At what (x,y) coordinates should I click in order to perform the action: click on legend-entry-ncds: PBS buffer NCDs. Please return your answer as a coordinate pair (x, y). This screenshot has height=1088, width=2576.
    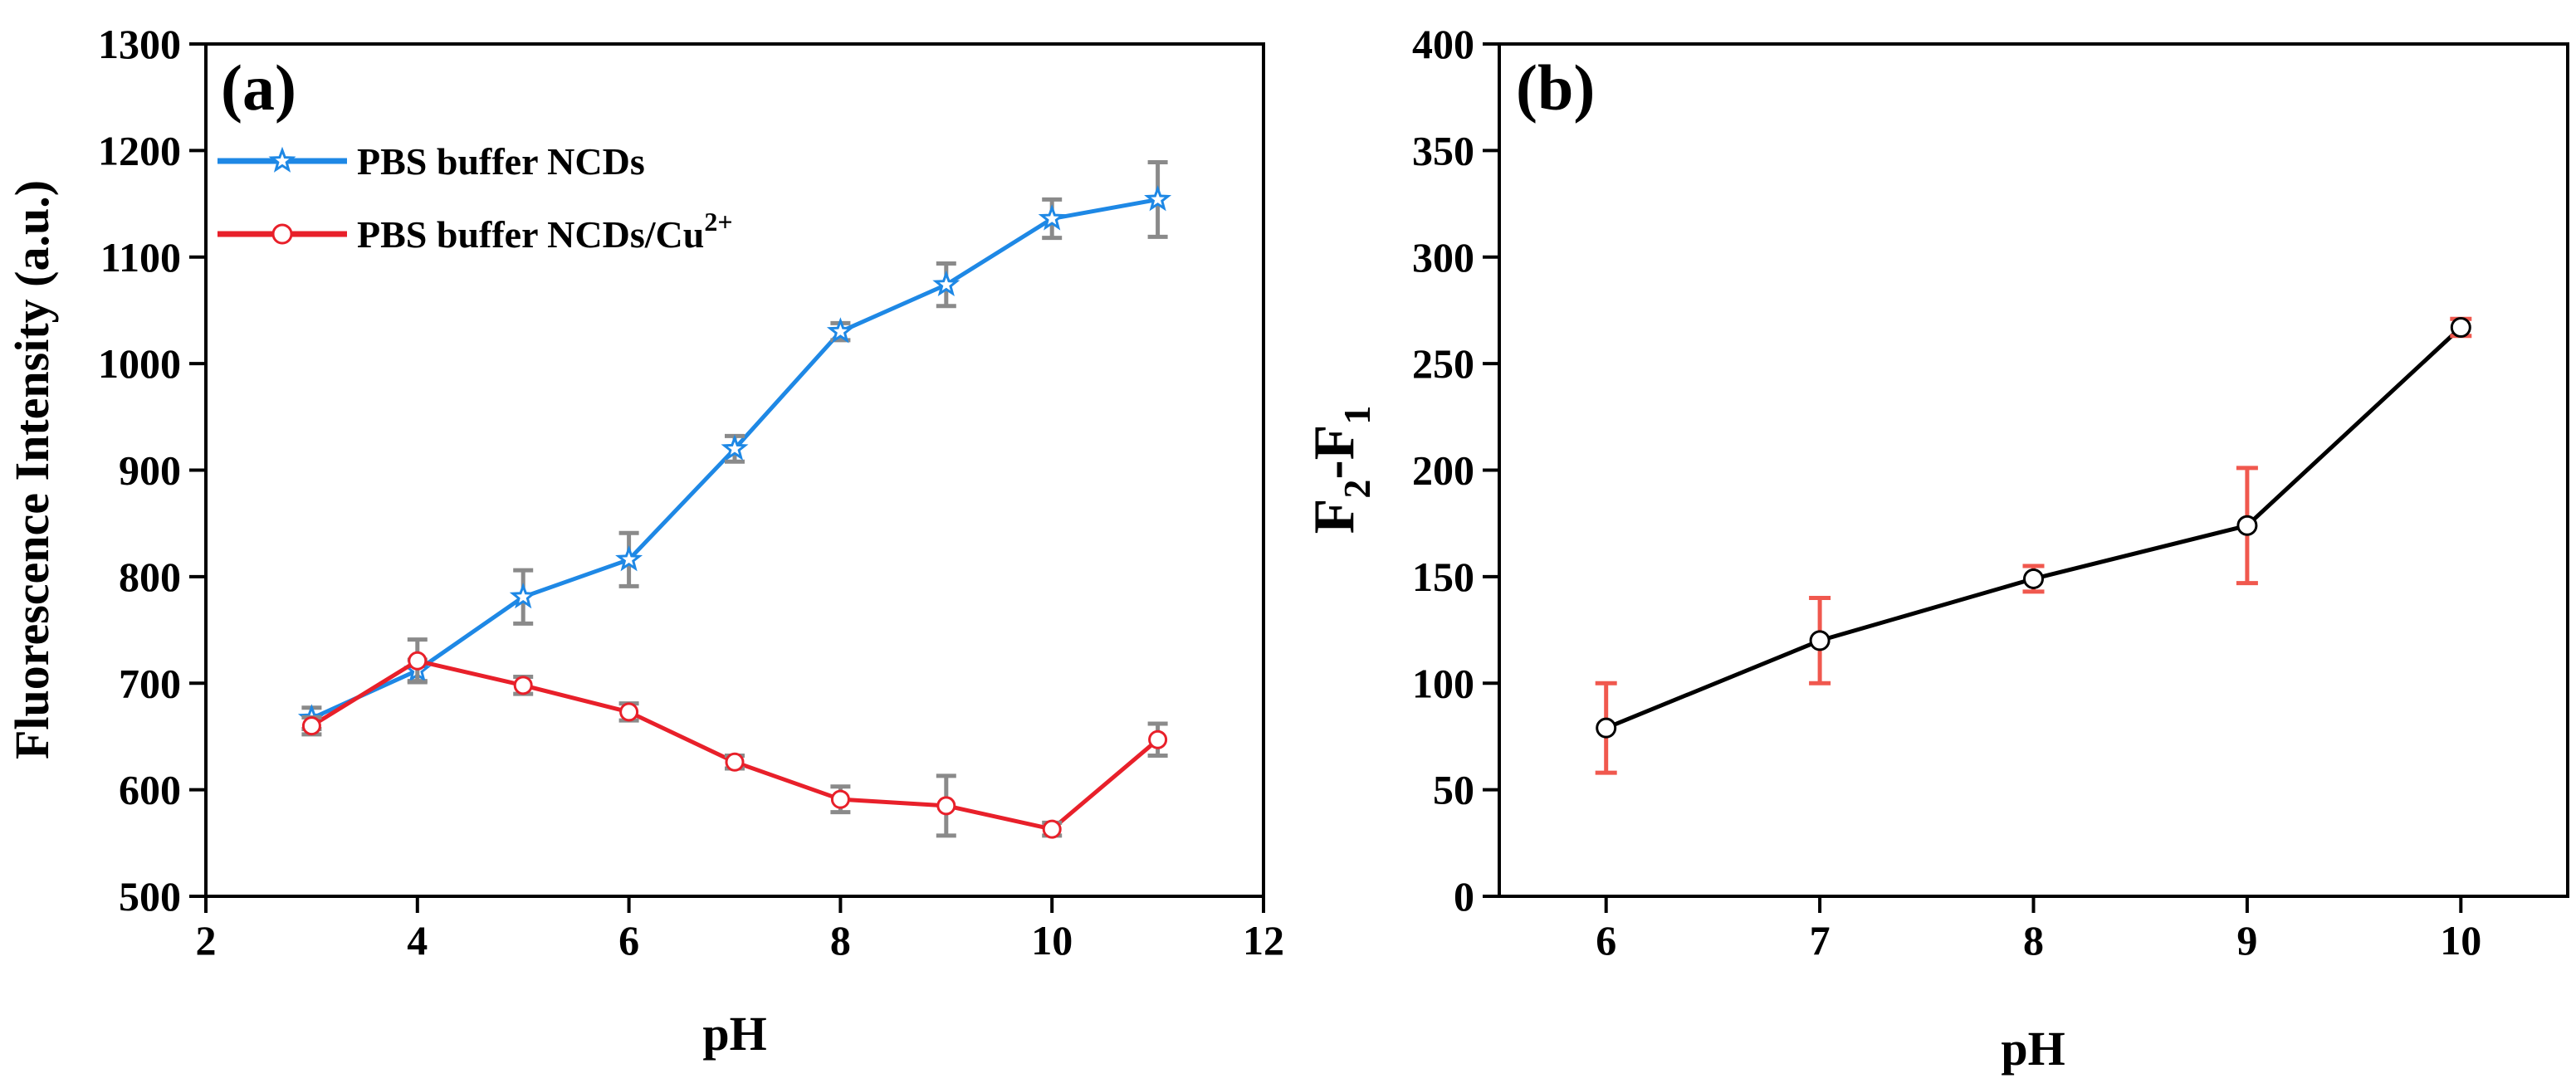
    Looking at the image, I should click on (431, 162).